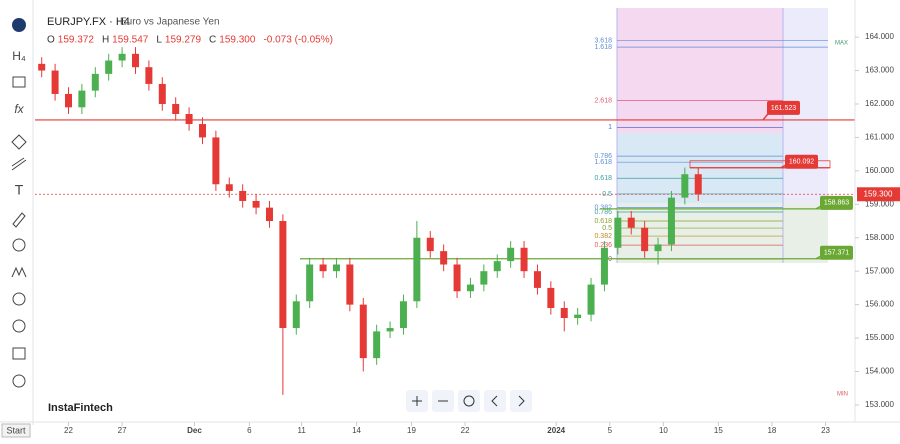  What do you see at coordinates (879, 304) in the screenshot?
I see `y-tick-label: 156.000` at bounding box center [879, 304].